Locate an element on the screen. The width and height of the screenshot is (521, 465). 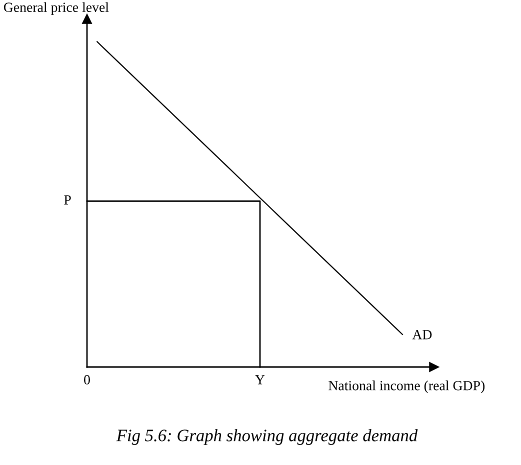
x-axis-title: National income (real GDP) is located at coordinates (406, 387).